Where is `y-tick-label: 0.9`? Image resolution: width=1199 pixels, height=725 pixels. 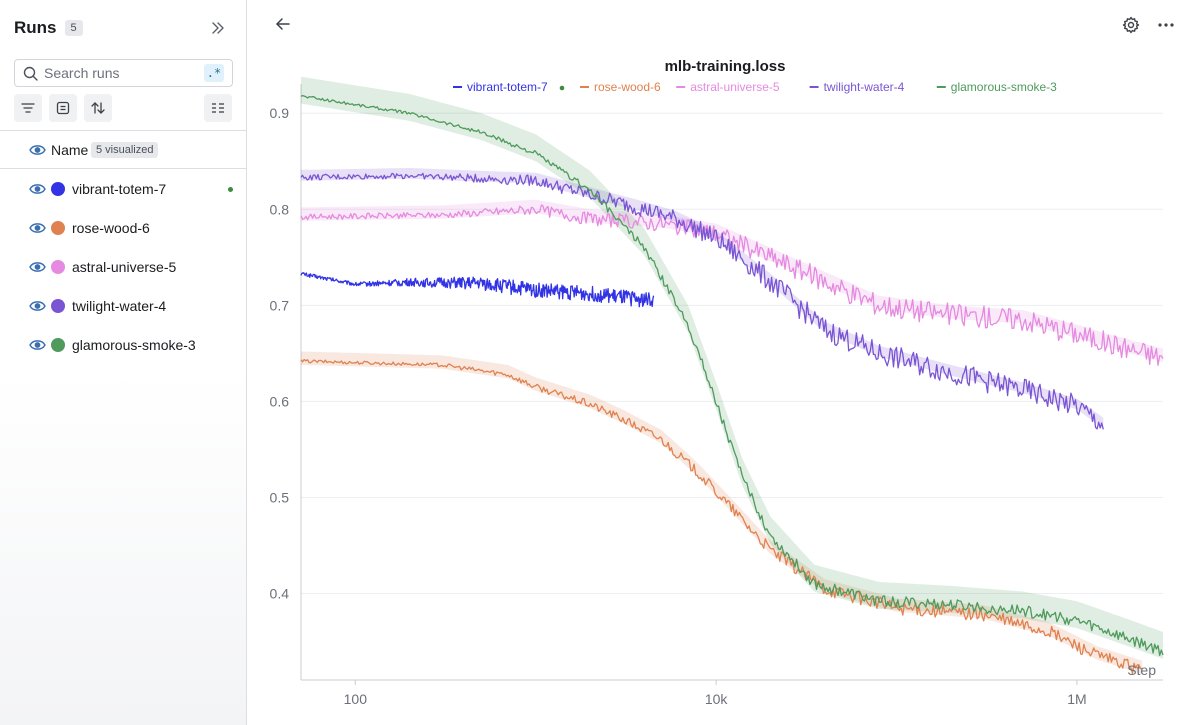 y-tick-label: 0.9 is located at coordinates (280, 113).